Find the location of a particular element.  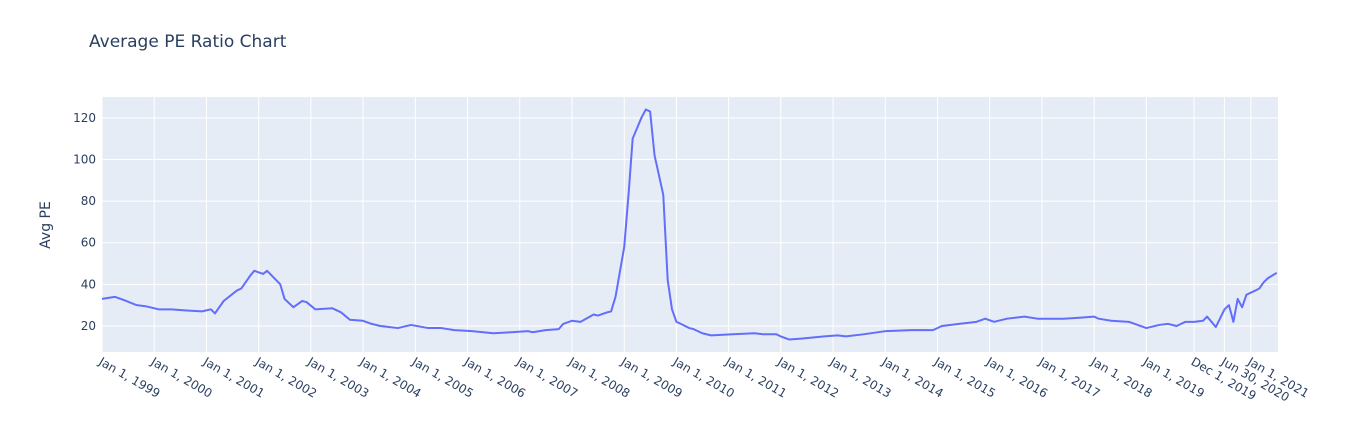

y-tick-label: 20 is located at coordinates (88, 326).